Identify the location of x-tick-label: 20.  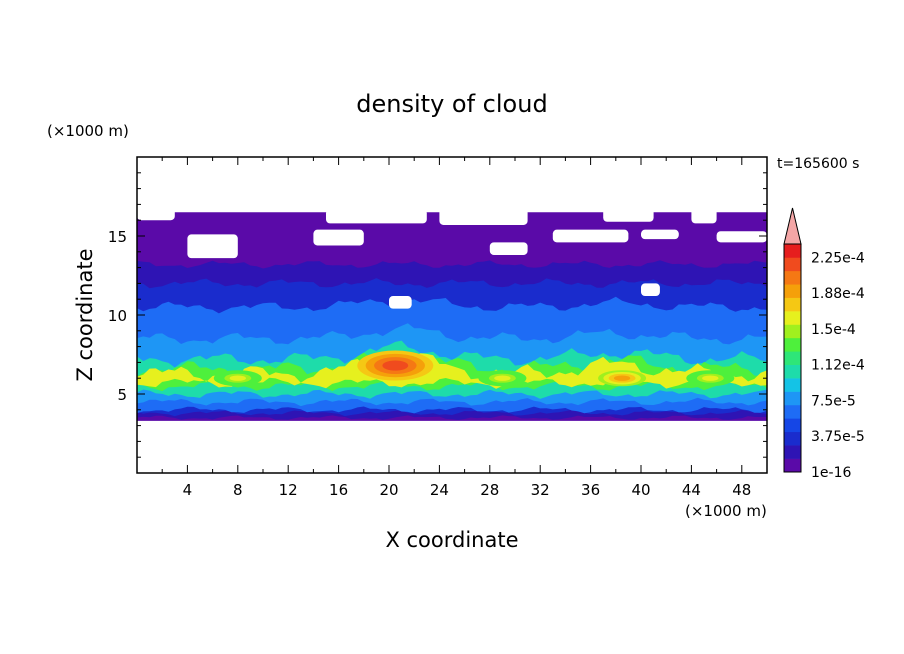
(388, 490).